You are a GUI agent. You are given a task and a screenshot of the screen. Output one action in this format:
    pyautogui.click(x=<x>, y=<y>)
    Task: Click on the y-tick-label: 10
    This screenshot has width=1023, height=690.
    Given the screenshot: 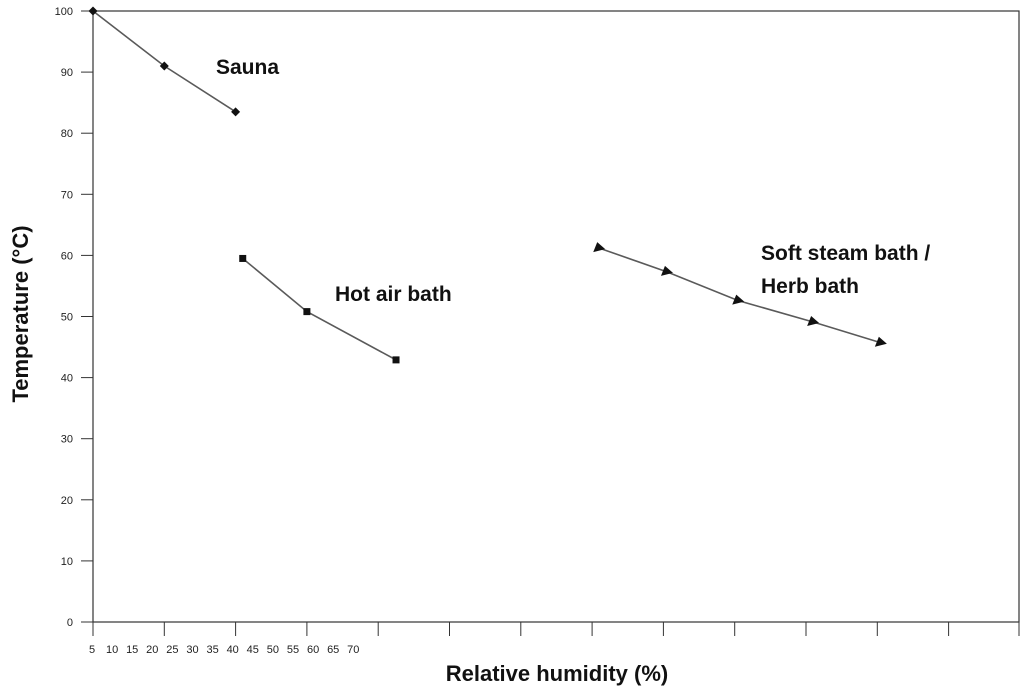 What is the action you would take?
    pyautogui.click(x=67, y=562)
    